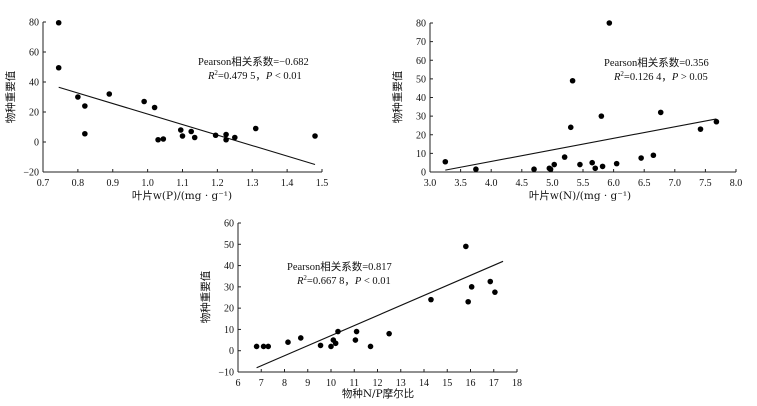 The image size is (757, 406). Describe the element at coordinates (522, 183) in the screenshot. I see `x-tick-label: 4.5` at that location.